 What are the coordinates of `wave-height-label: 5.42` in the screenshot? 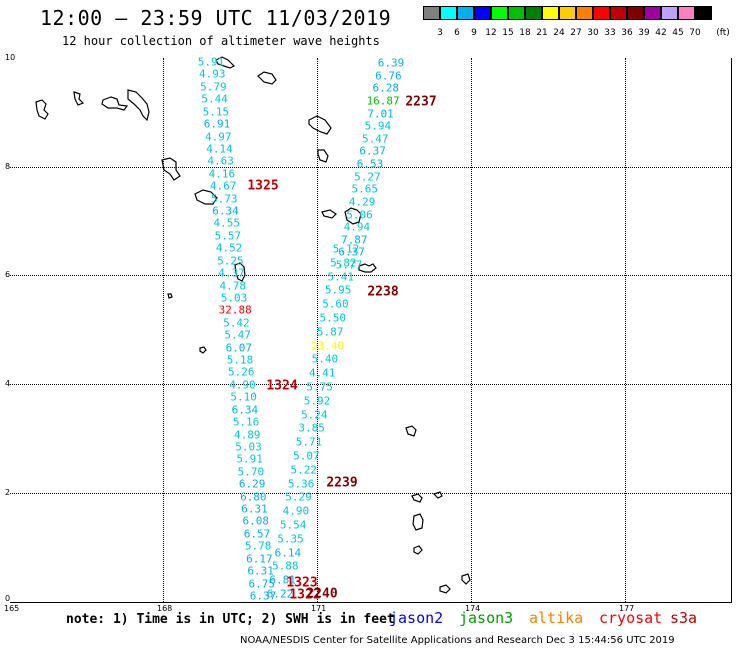 It's located at (236, 323).